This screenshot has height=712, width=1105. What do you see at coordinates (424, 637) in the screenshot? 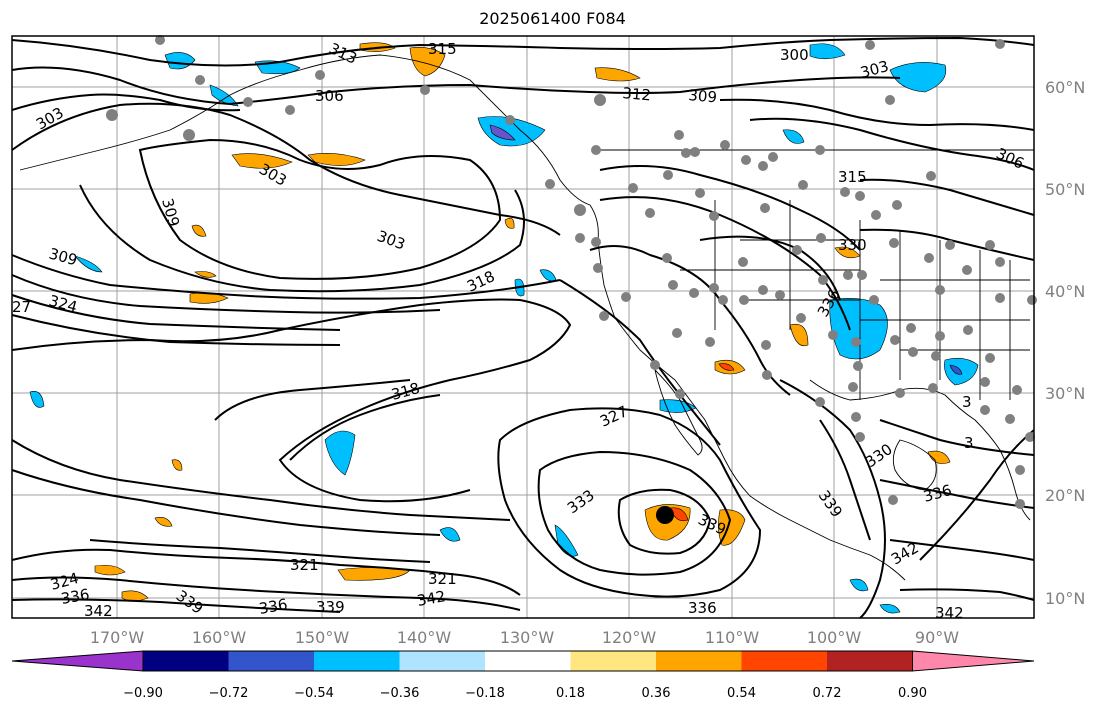
I see `lon-label: 140°W` at bounding box center [424, 637].